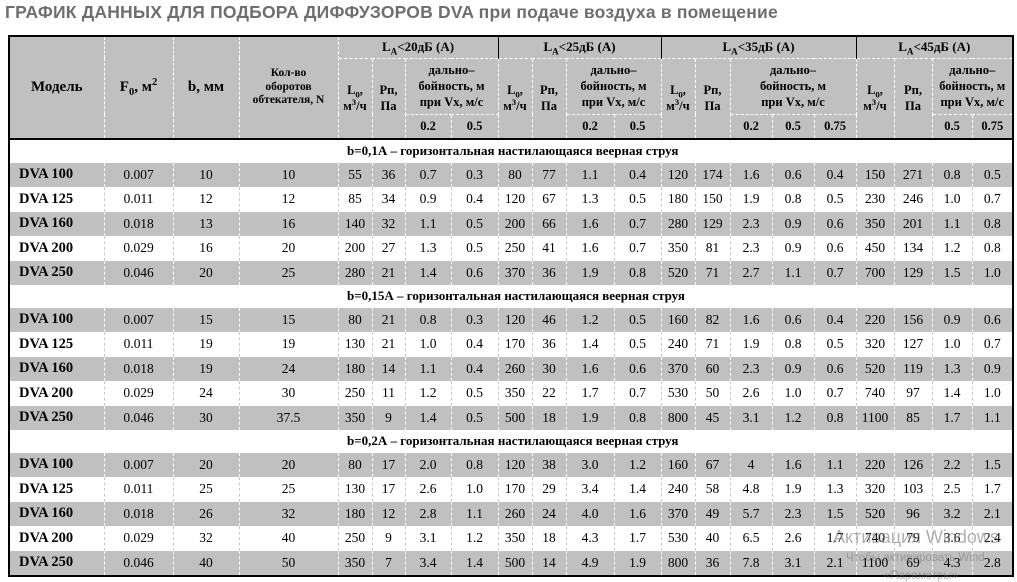 This screenshot has height=582, width=1017. What do you see at coordinates (678, 248) in the screenshot?
I see `value-cell: 350` at bounding box center [678, 248].